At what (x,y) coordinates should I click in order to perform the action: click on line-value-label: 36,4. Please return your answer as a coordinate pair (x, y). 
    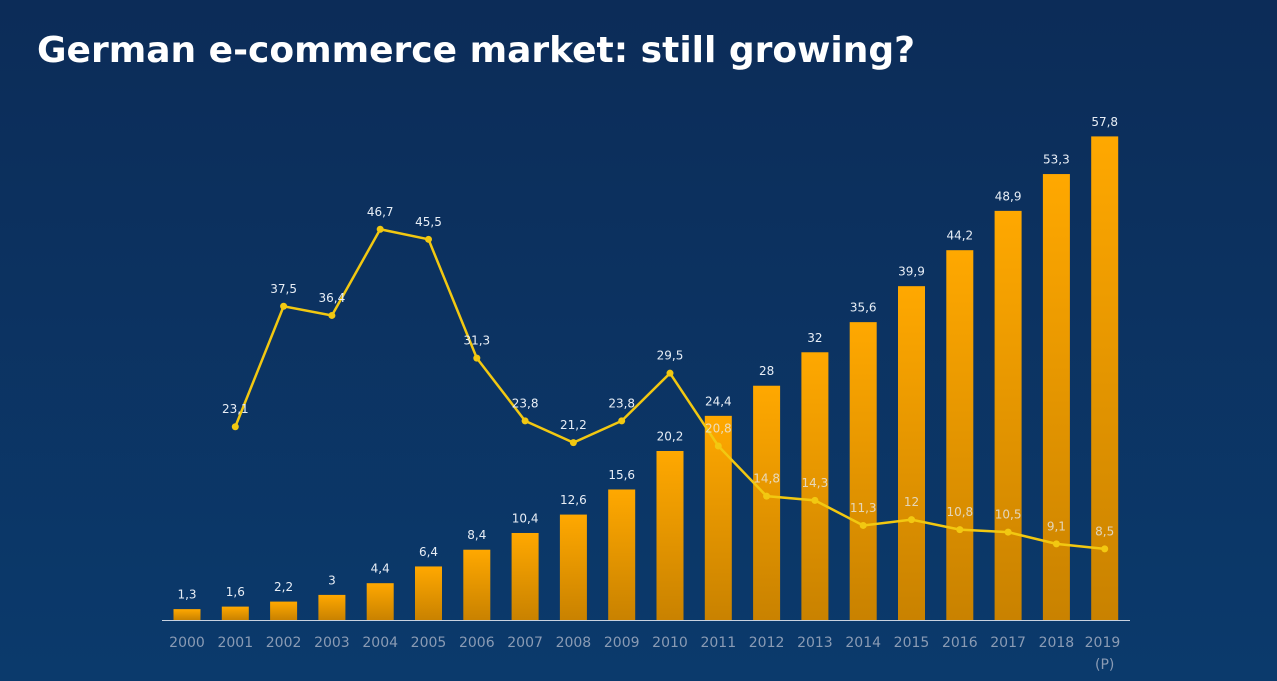
    Looking at the image, I should click on (332, 298).